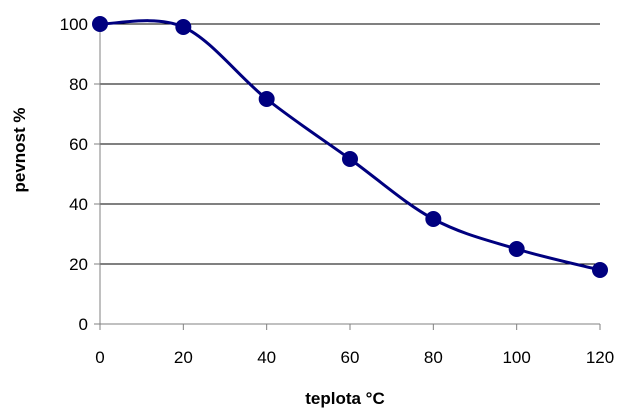 The width and height of the screenshot is (621, 410). What do you see at coordinates (345, 398) in the screenshot?
I see `x-axis-title: teplota °C` at bounding box center [345, 398].